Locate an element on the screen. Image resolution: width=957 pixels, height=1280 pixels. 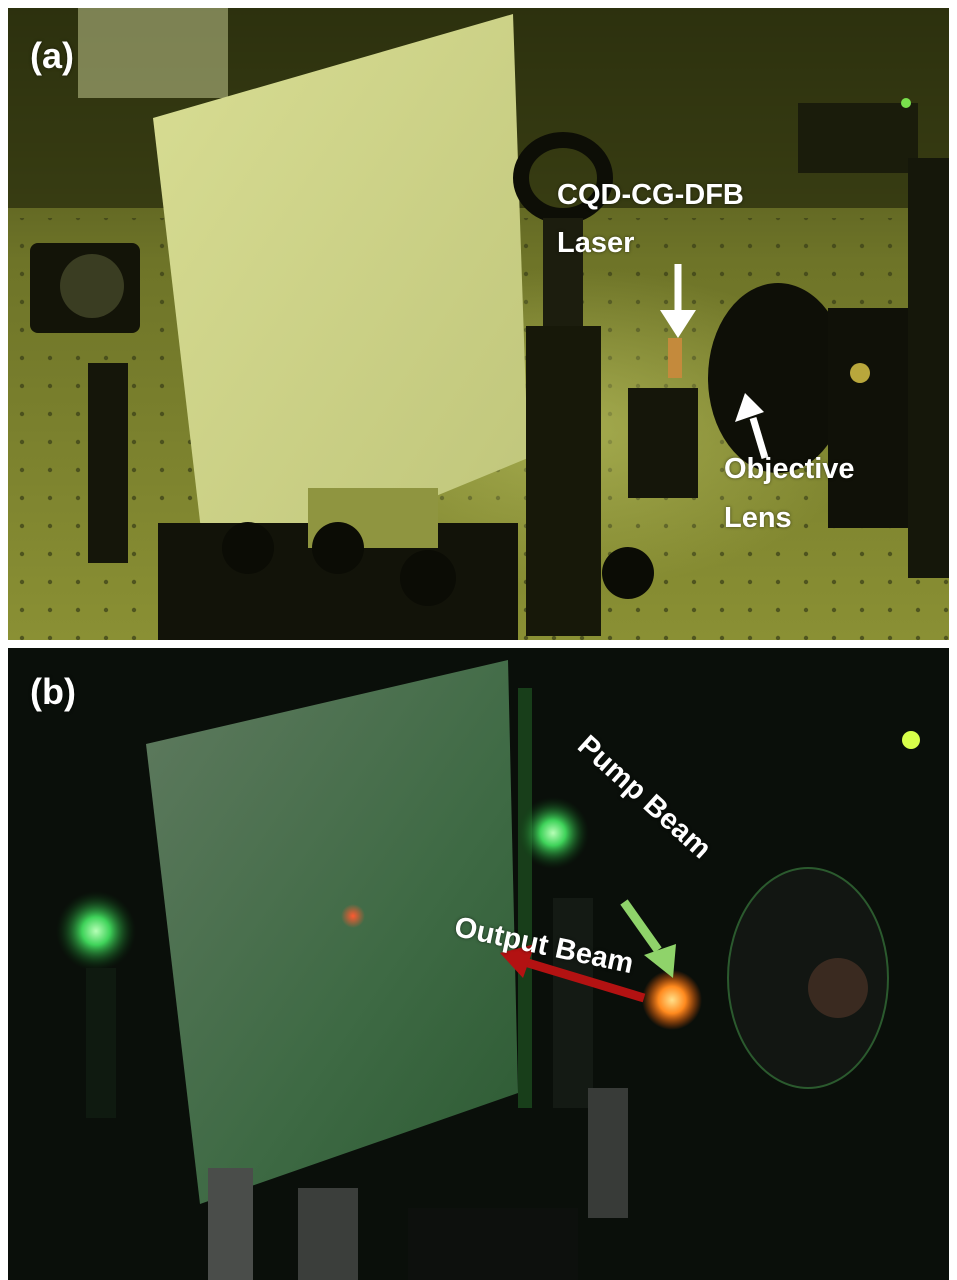
sample-holder is located at coordinates (663, 443).